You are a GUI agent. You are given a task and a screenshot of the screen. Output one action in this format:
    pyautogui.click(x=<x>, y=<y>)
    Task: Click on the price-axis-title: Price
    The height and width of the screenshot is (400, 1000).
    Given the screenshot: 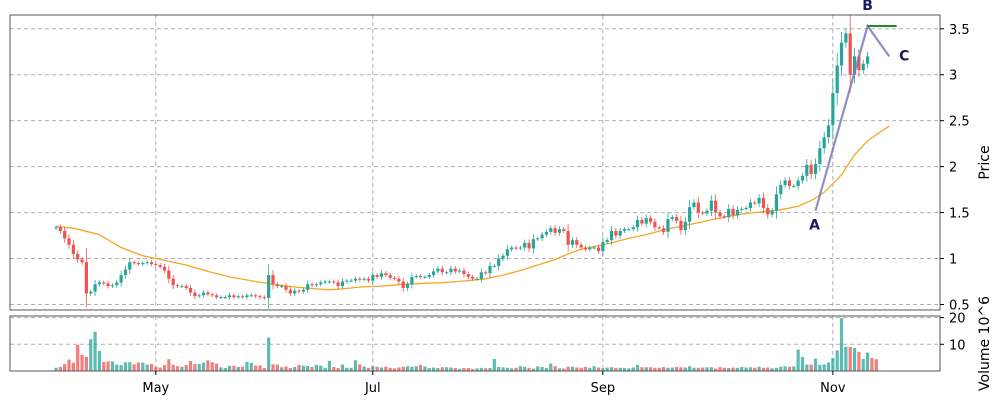 What is the action you would take?
    pyautogui.click(x=985, y=162)
    